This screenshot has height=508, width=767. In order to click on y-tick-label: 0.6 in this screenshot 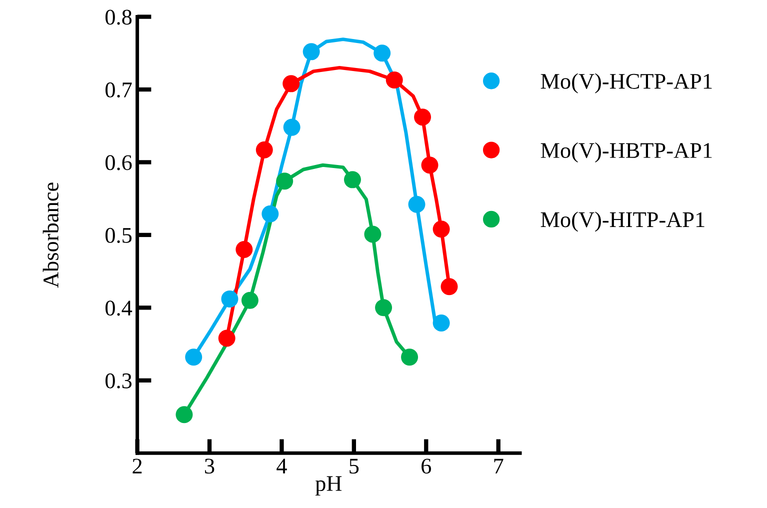, I will do `click(119, 162)`.